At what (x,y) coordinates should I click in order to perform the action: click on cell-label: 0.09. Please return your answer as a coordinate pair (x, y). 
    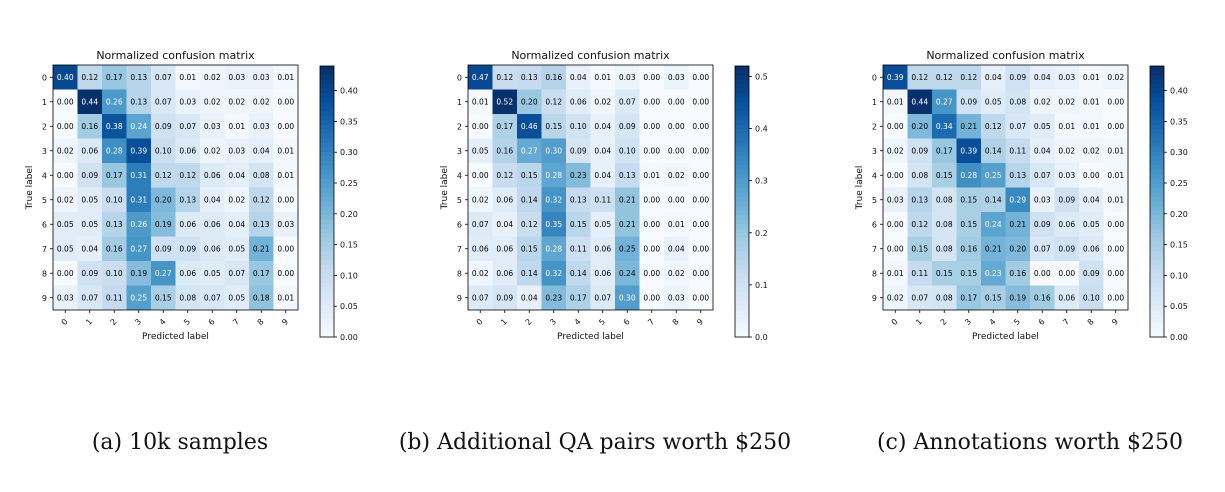
    Looking at the image, I should click on (187, 248).